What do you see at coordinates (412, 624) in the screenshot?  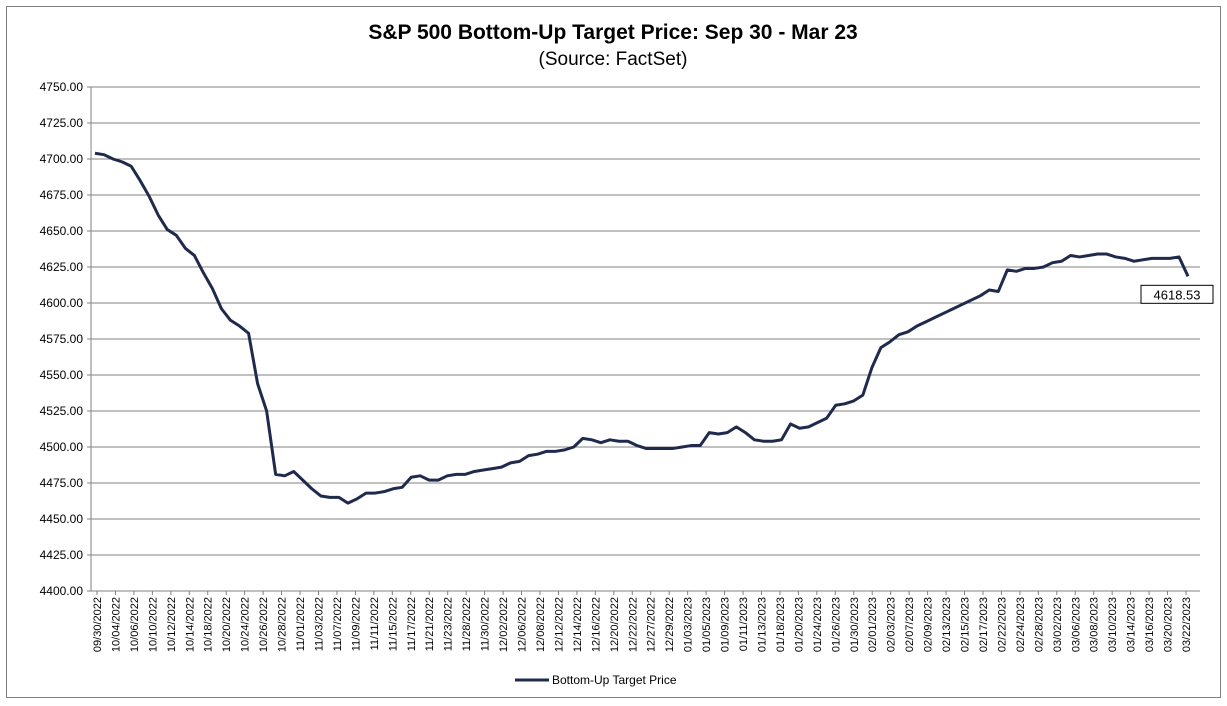 I see `x-tick-label: 11/17/2022` at bounding box center [412, 624].